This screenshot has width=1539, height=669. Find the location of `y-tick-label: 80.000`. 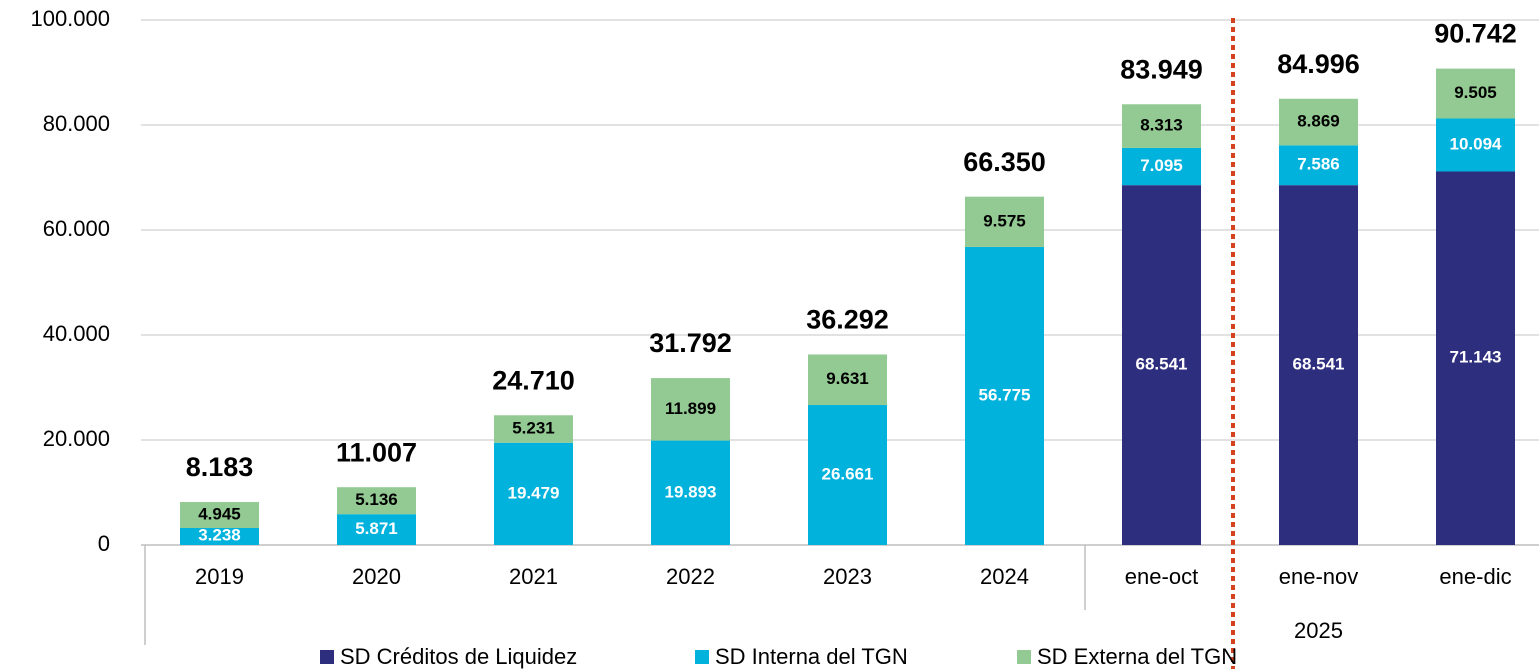

y-tick-label: 80.000 is located at coordinates (76, 123).